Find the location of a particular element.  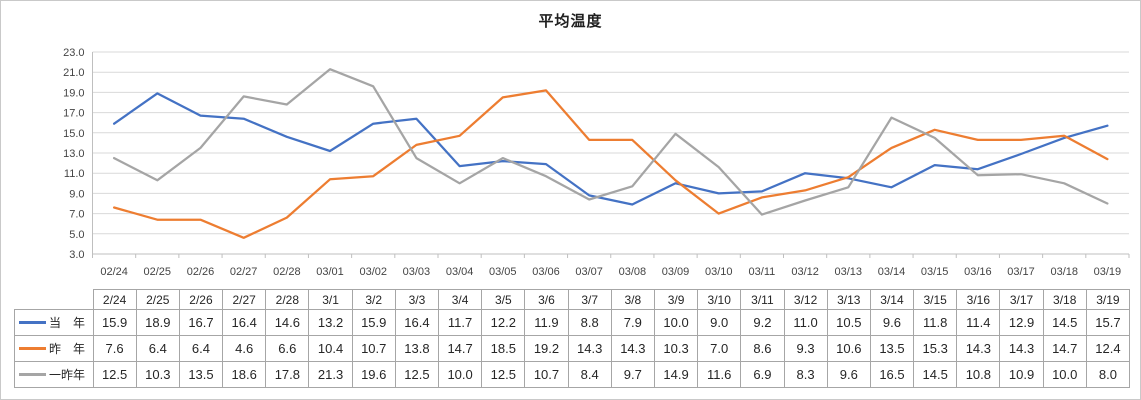

legend-cell-two-years-ago: 一昨年 is located at coordinates (54, 374).